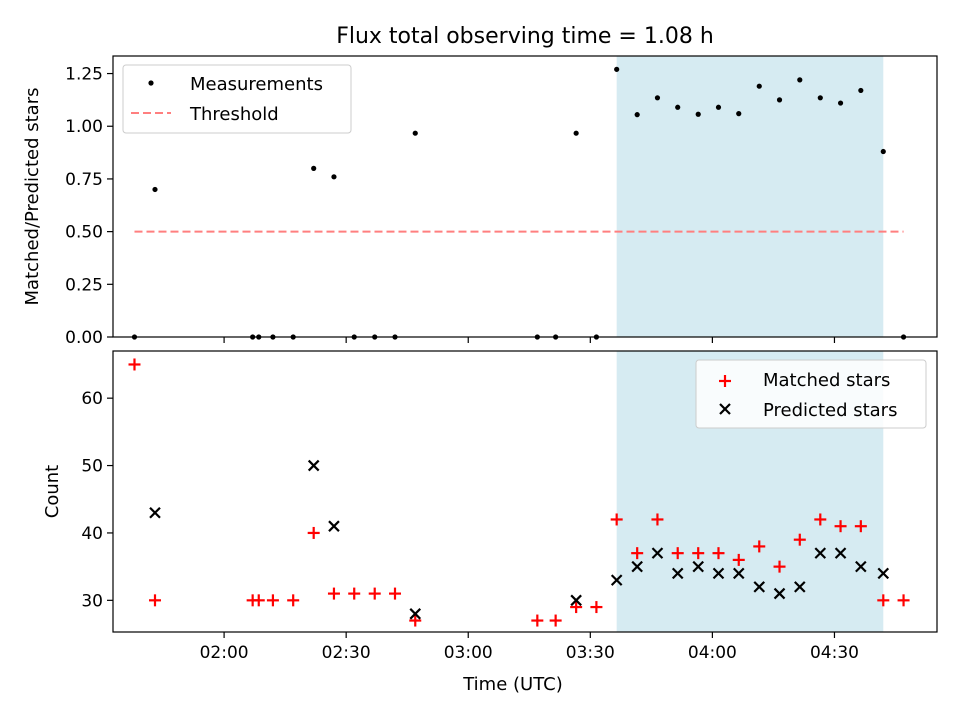 The height and width of the screenshot is (720, 960). What do you see at coordinates (84, 180) in the screenshot?
I see `y-tick-label: 0.75` at bounding box center [84, 180].